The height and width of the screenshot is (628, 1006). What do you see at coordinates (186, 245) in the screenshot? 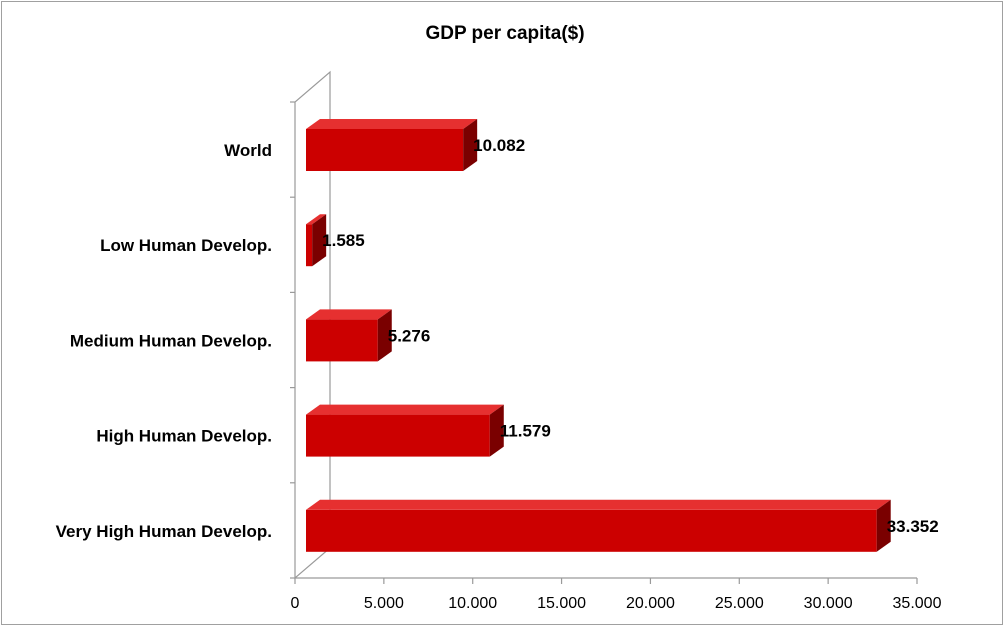
I see `category-label: Low Human Develop.` at bounding box center [186, 245].